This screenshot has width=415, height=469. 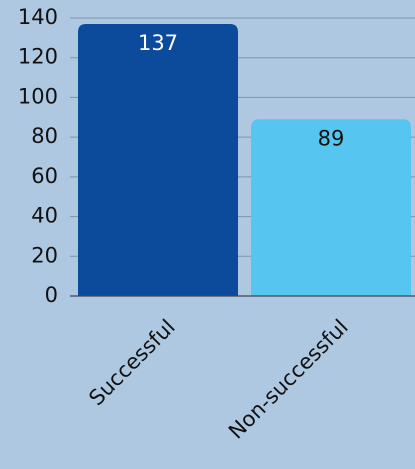 I want to click on y-tick-label: 100, so click(x=38, y=96).